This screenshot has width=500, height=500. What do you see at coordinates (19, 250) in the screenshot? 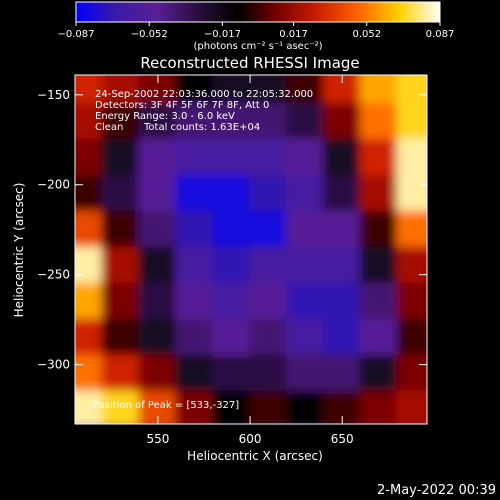
I see `y-axis-label: Heliocentric Y (arcsec)` at bounding box center [19, 250].